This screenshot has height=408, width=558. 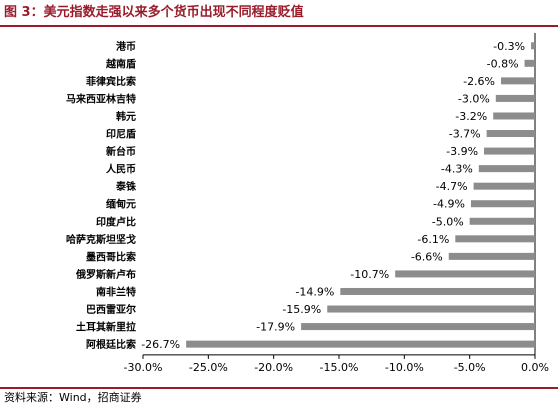 I want to click on category-label: 墨西哥比索, so click(x=111, y=256).